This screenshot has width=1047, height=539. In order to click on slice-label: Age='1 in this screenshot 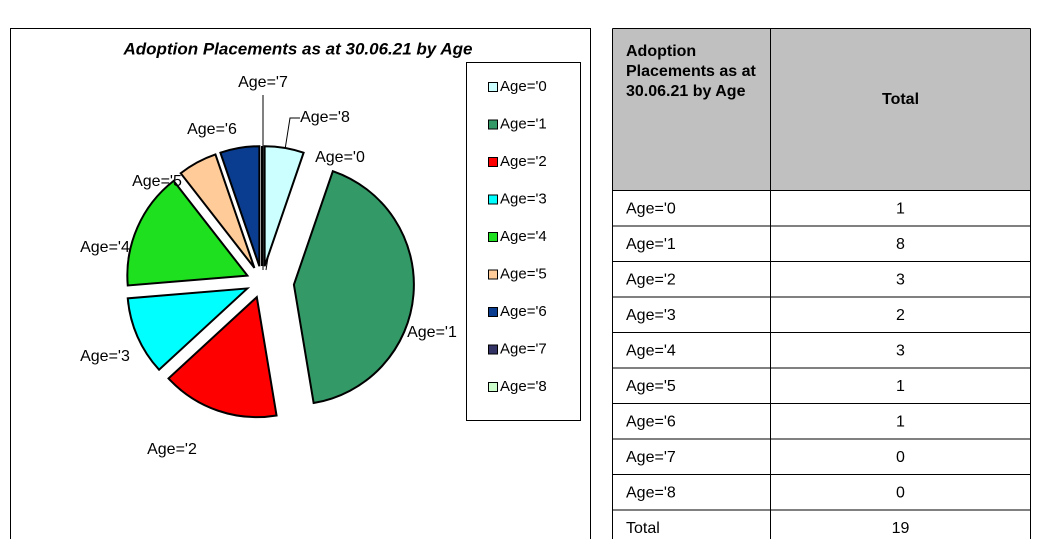, I will do `click(432, 332)`.